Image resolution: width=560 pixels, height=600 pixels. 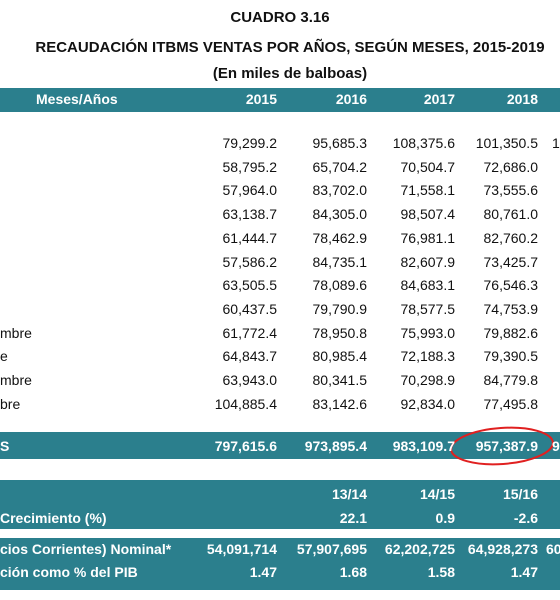 What do you see at coordinates (428, 214) in the screenshot?
I see `cell: 98,507.4` at bounding box center [428, 214].